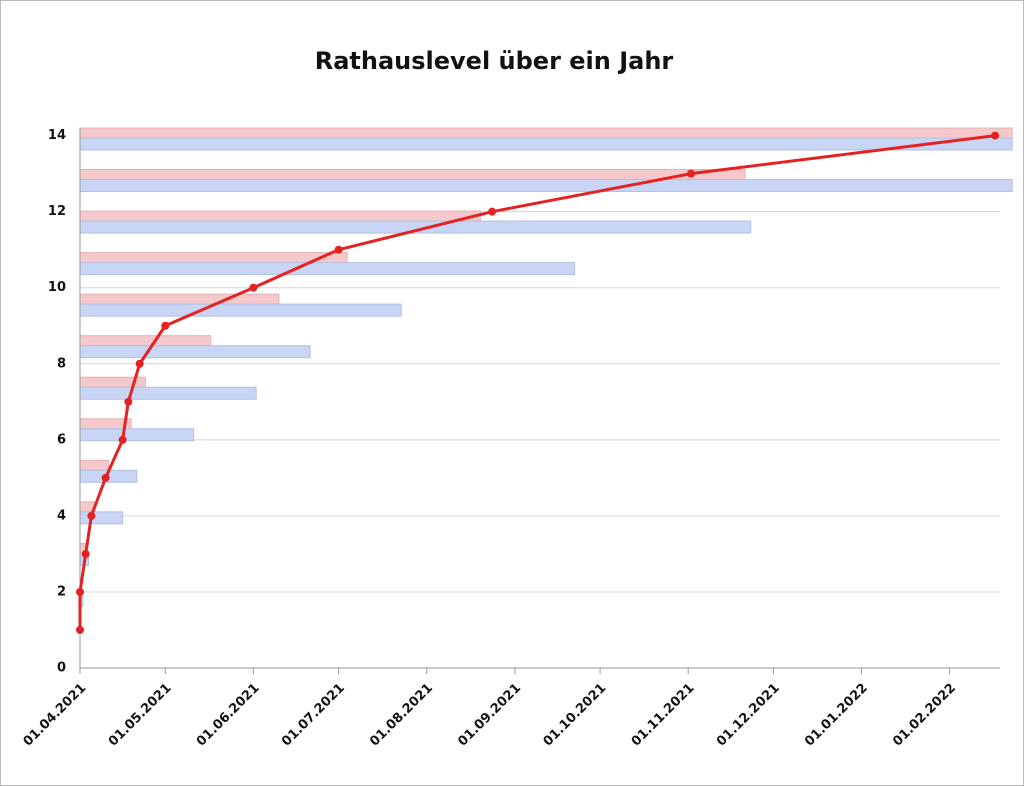 This screenshot has width=1024, height=786. I want to click on y-tick-label: 0, so click(61, 668).